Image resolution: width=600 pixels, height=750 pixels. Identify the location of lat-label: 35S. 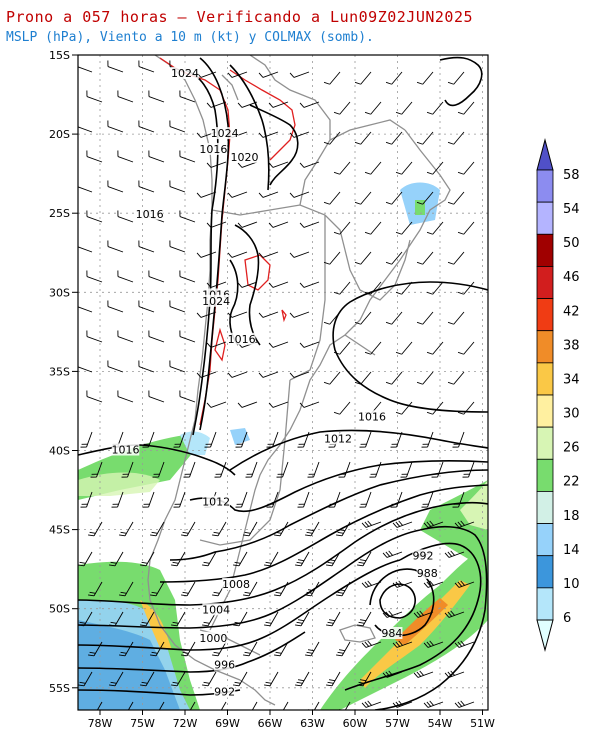
(59, 371).